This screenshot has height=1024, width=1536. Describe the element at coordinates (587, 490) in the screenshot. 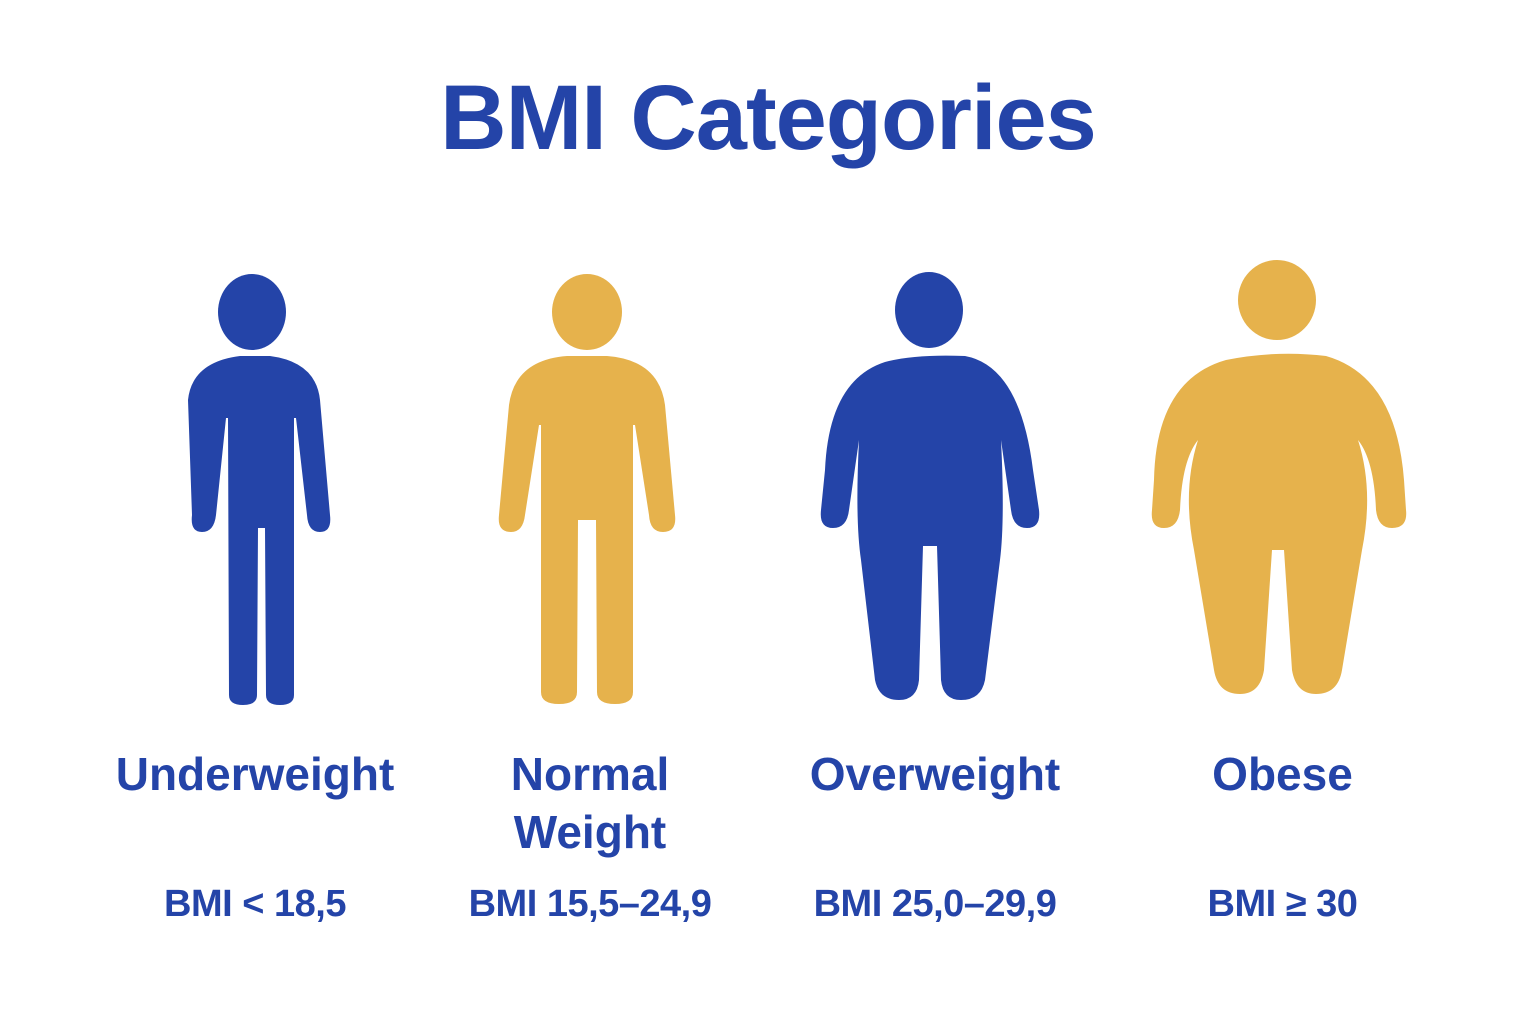

I see `normal-person-icon` at that location.